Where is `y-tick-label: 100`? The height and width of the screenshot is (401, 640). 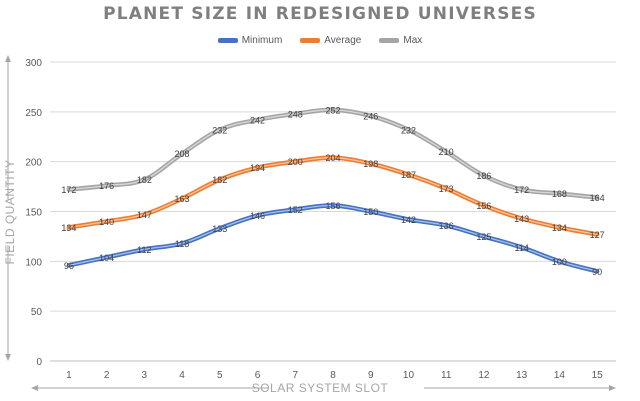 y-tick-label: 100 is located at coordinates (33, 262).